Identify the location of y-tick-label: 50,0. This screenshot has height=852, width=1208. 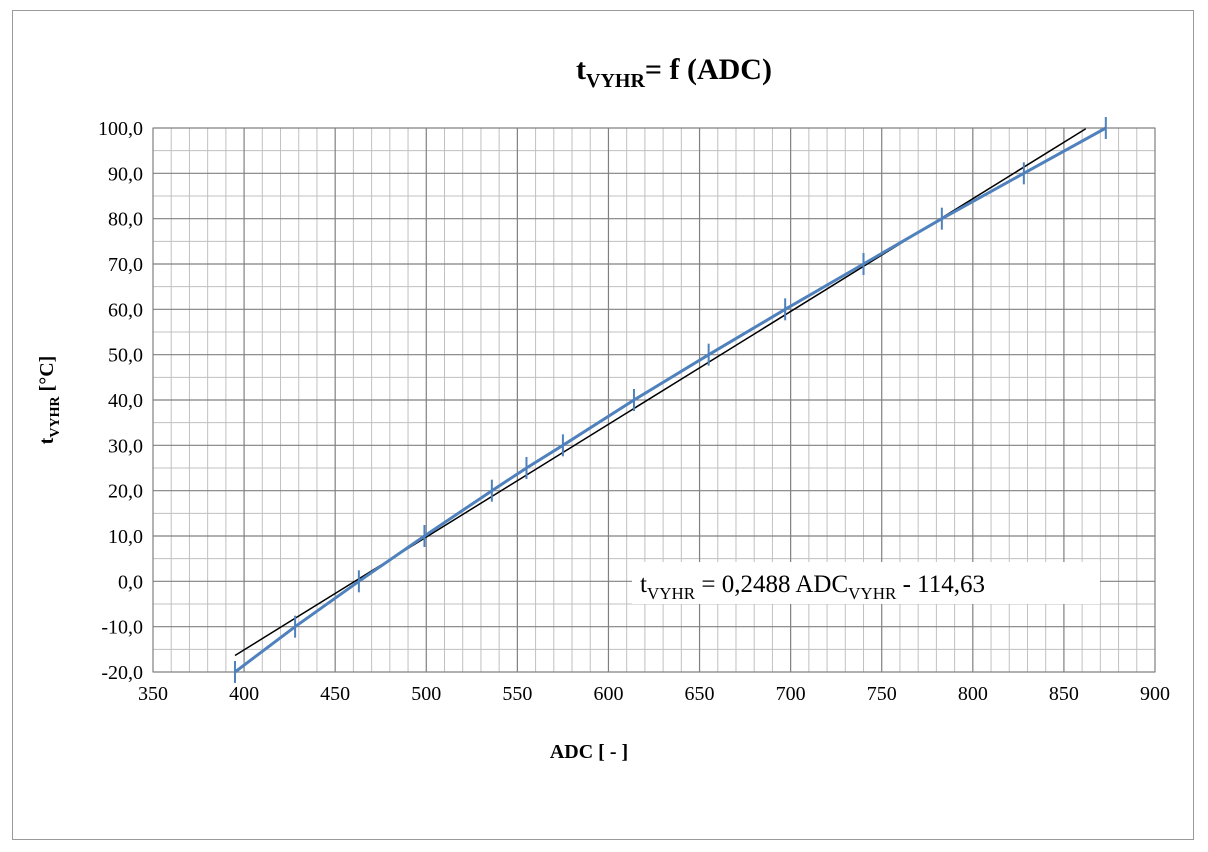
(125, 356).